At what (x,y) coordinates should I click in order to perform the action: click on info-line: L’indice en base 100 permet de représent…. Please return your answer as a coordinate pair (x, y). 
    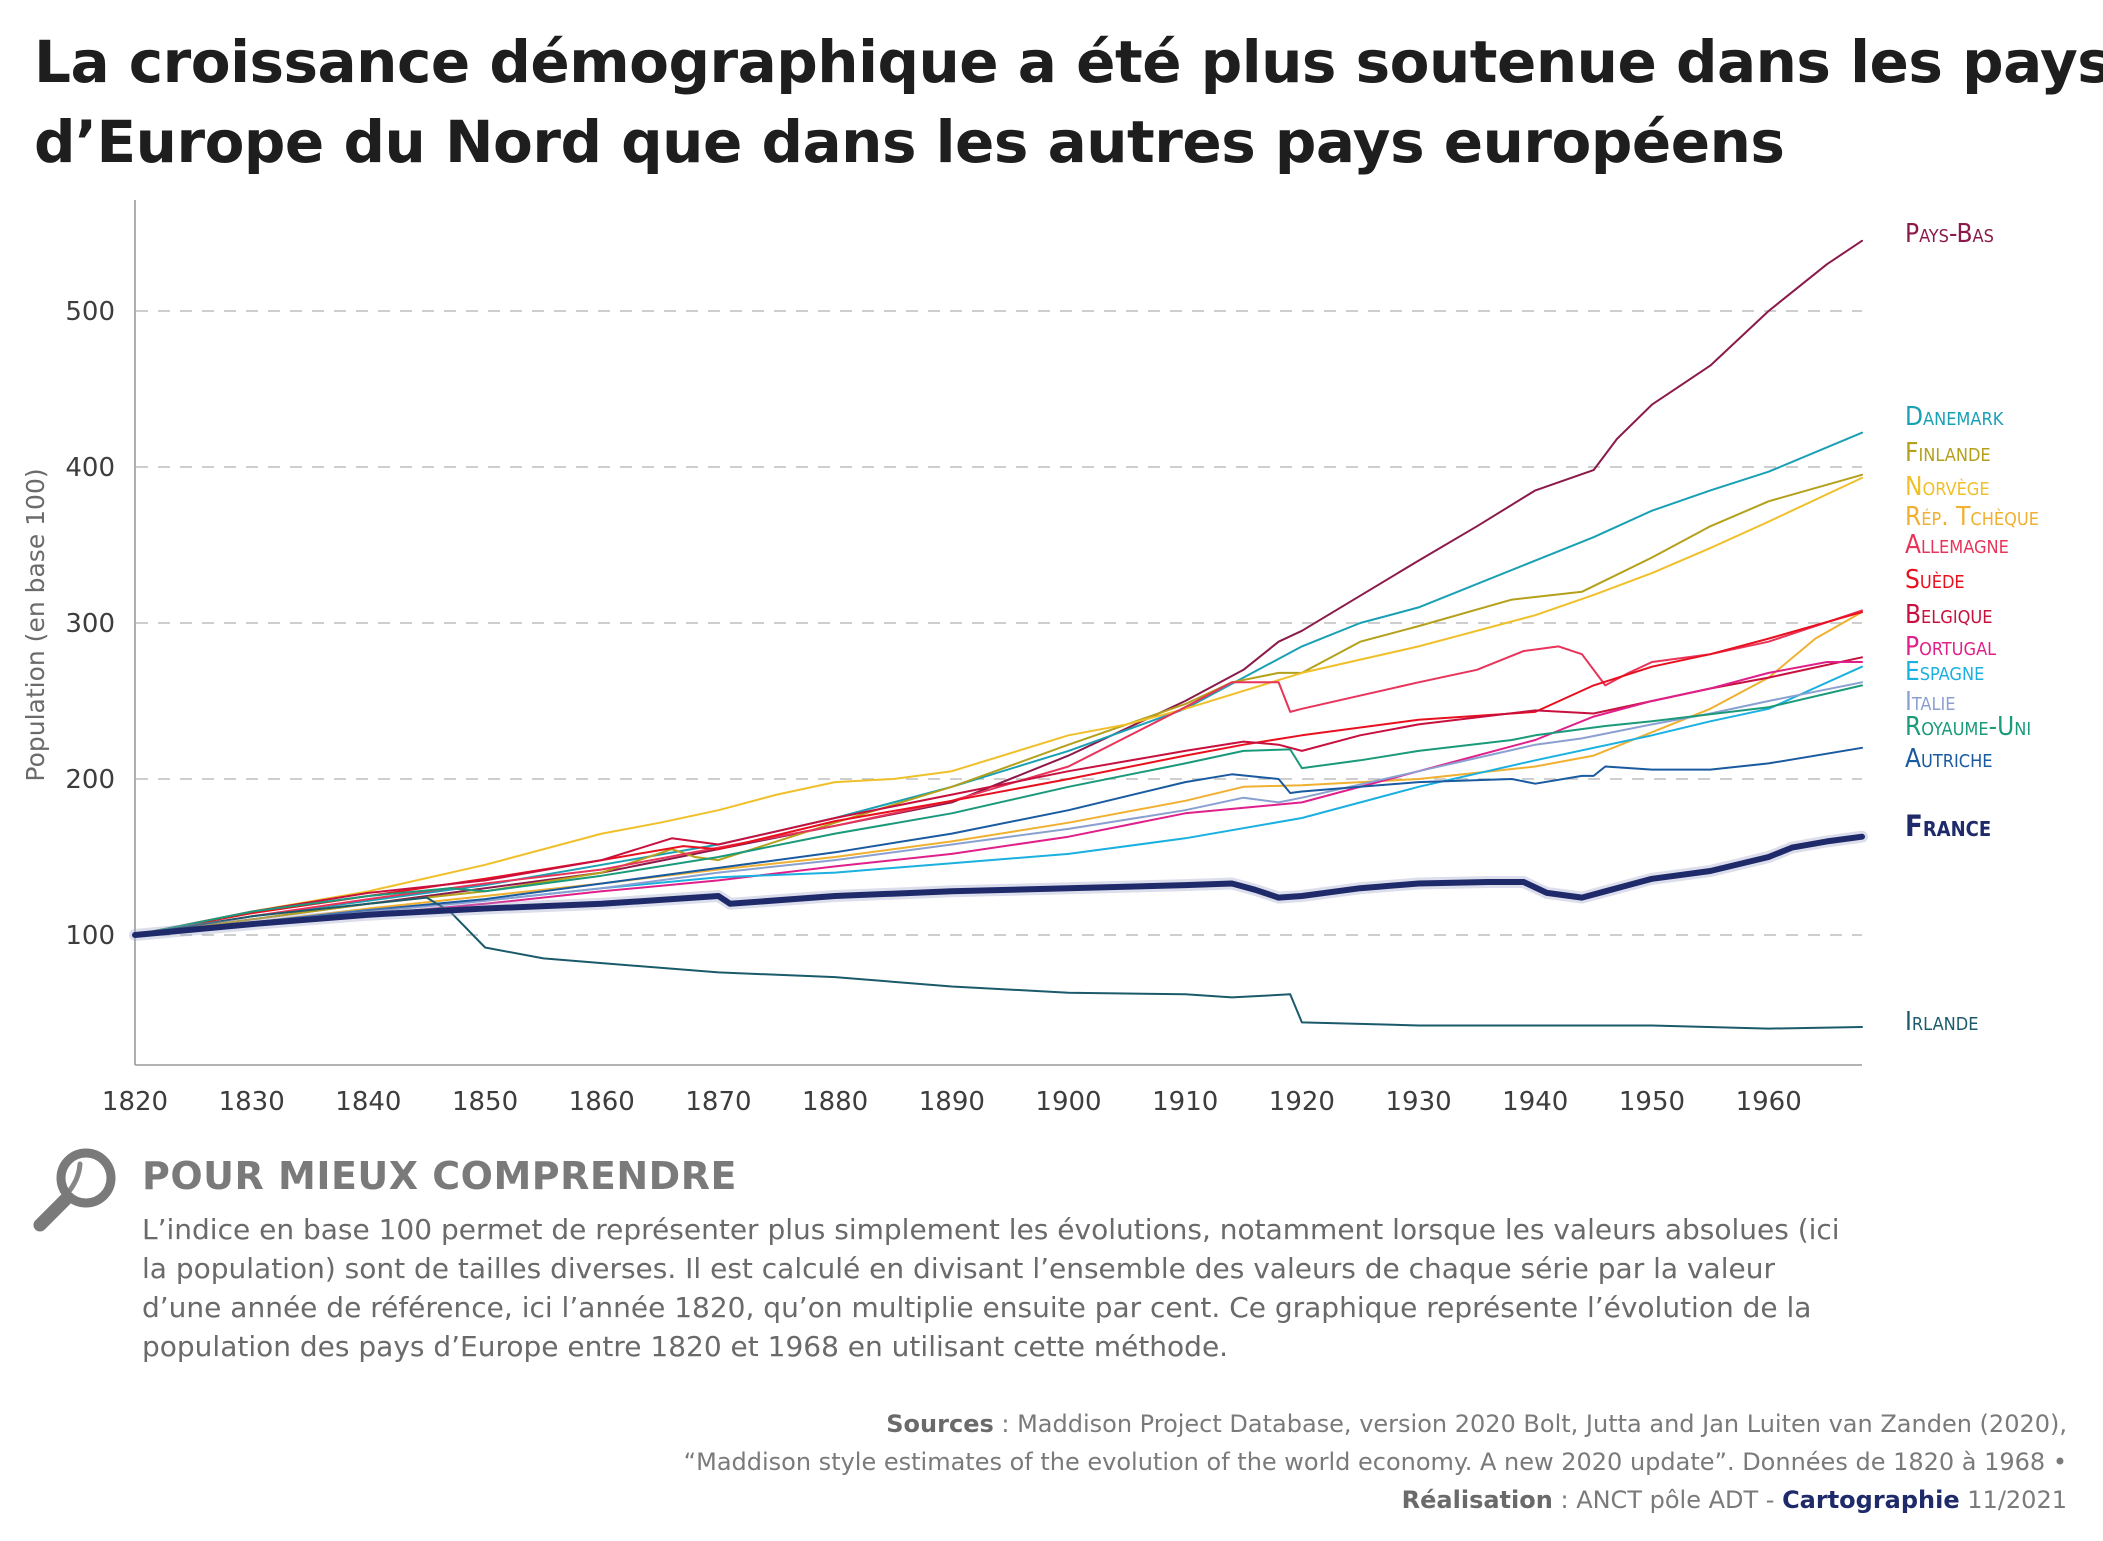
    Looking at the image, I should click on (991, 1229).